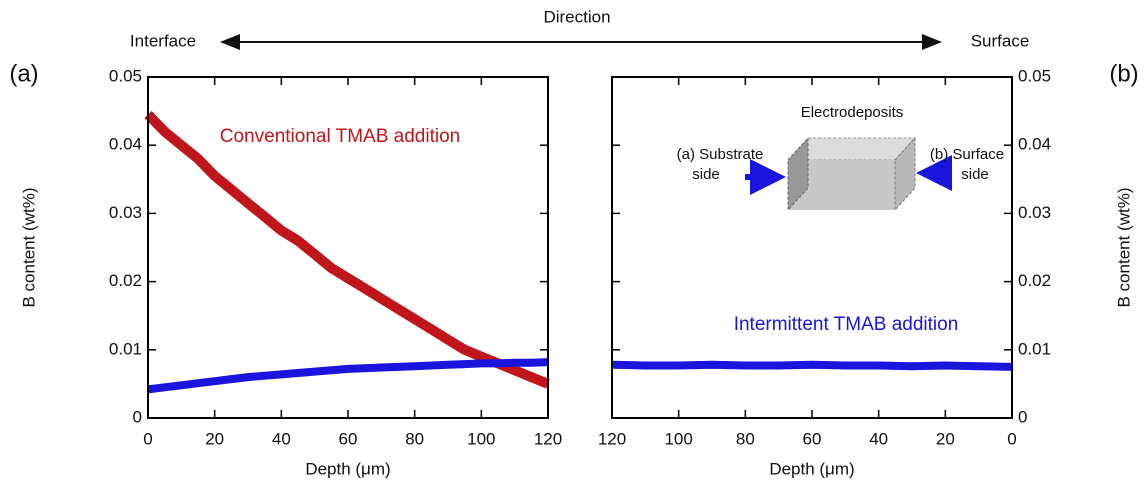  Describe the element at coordinates (1000, 40) in the screenshot. I see `surface-label: Surface` at that location.